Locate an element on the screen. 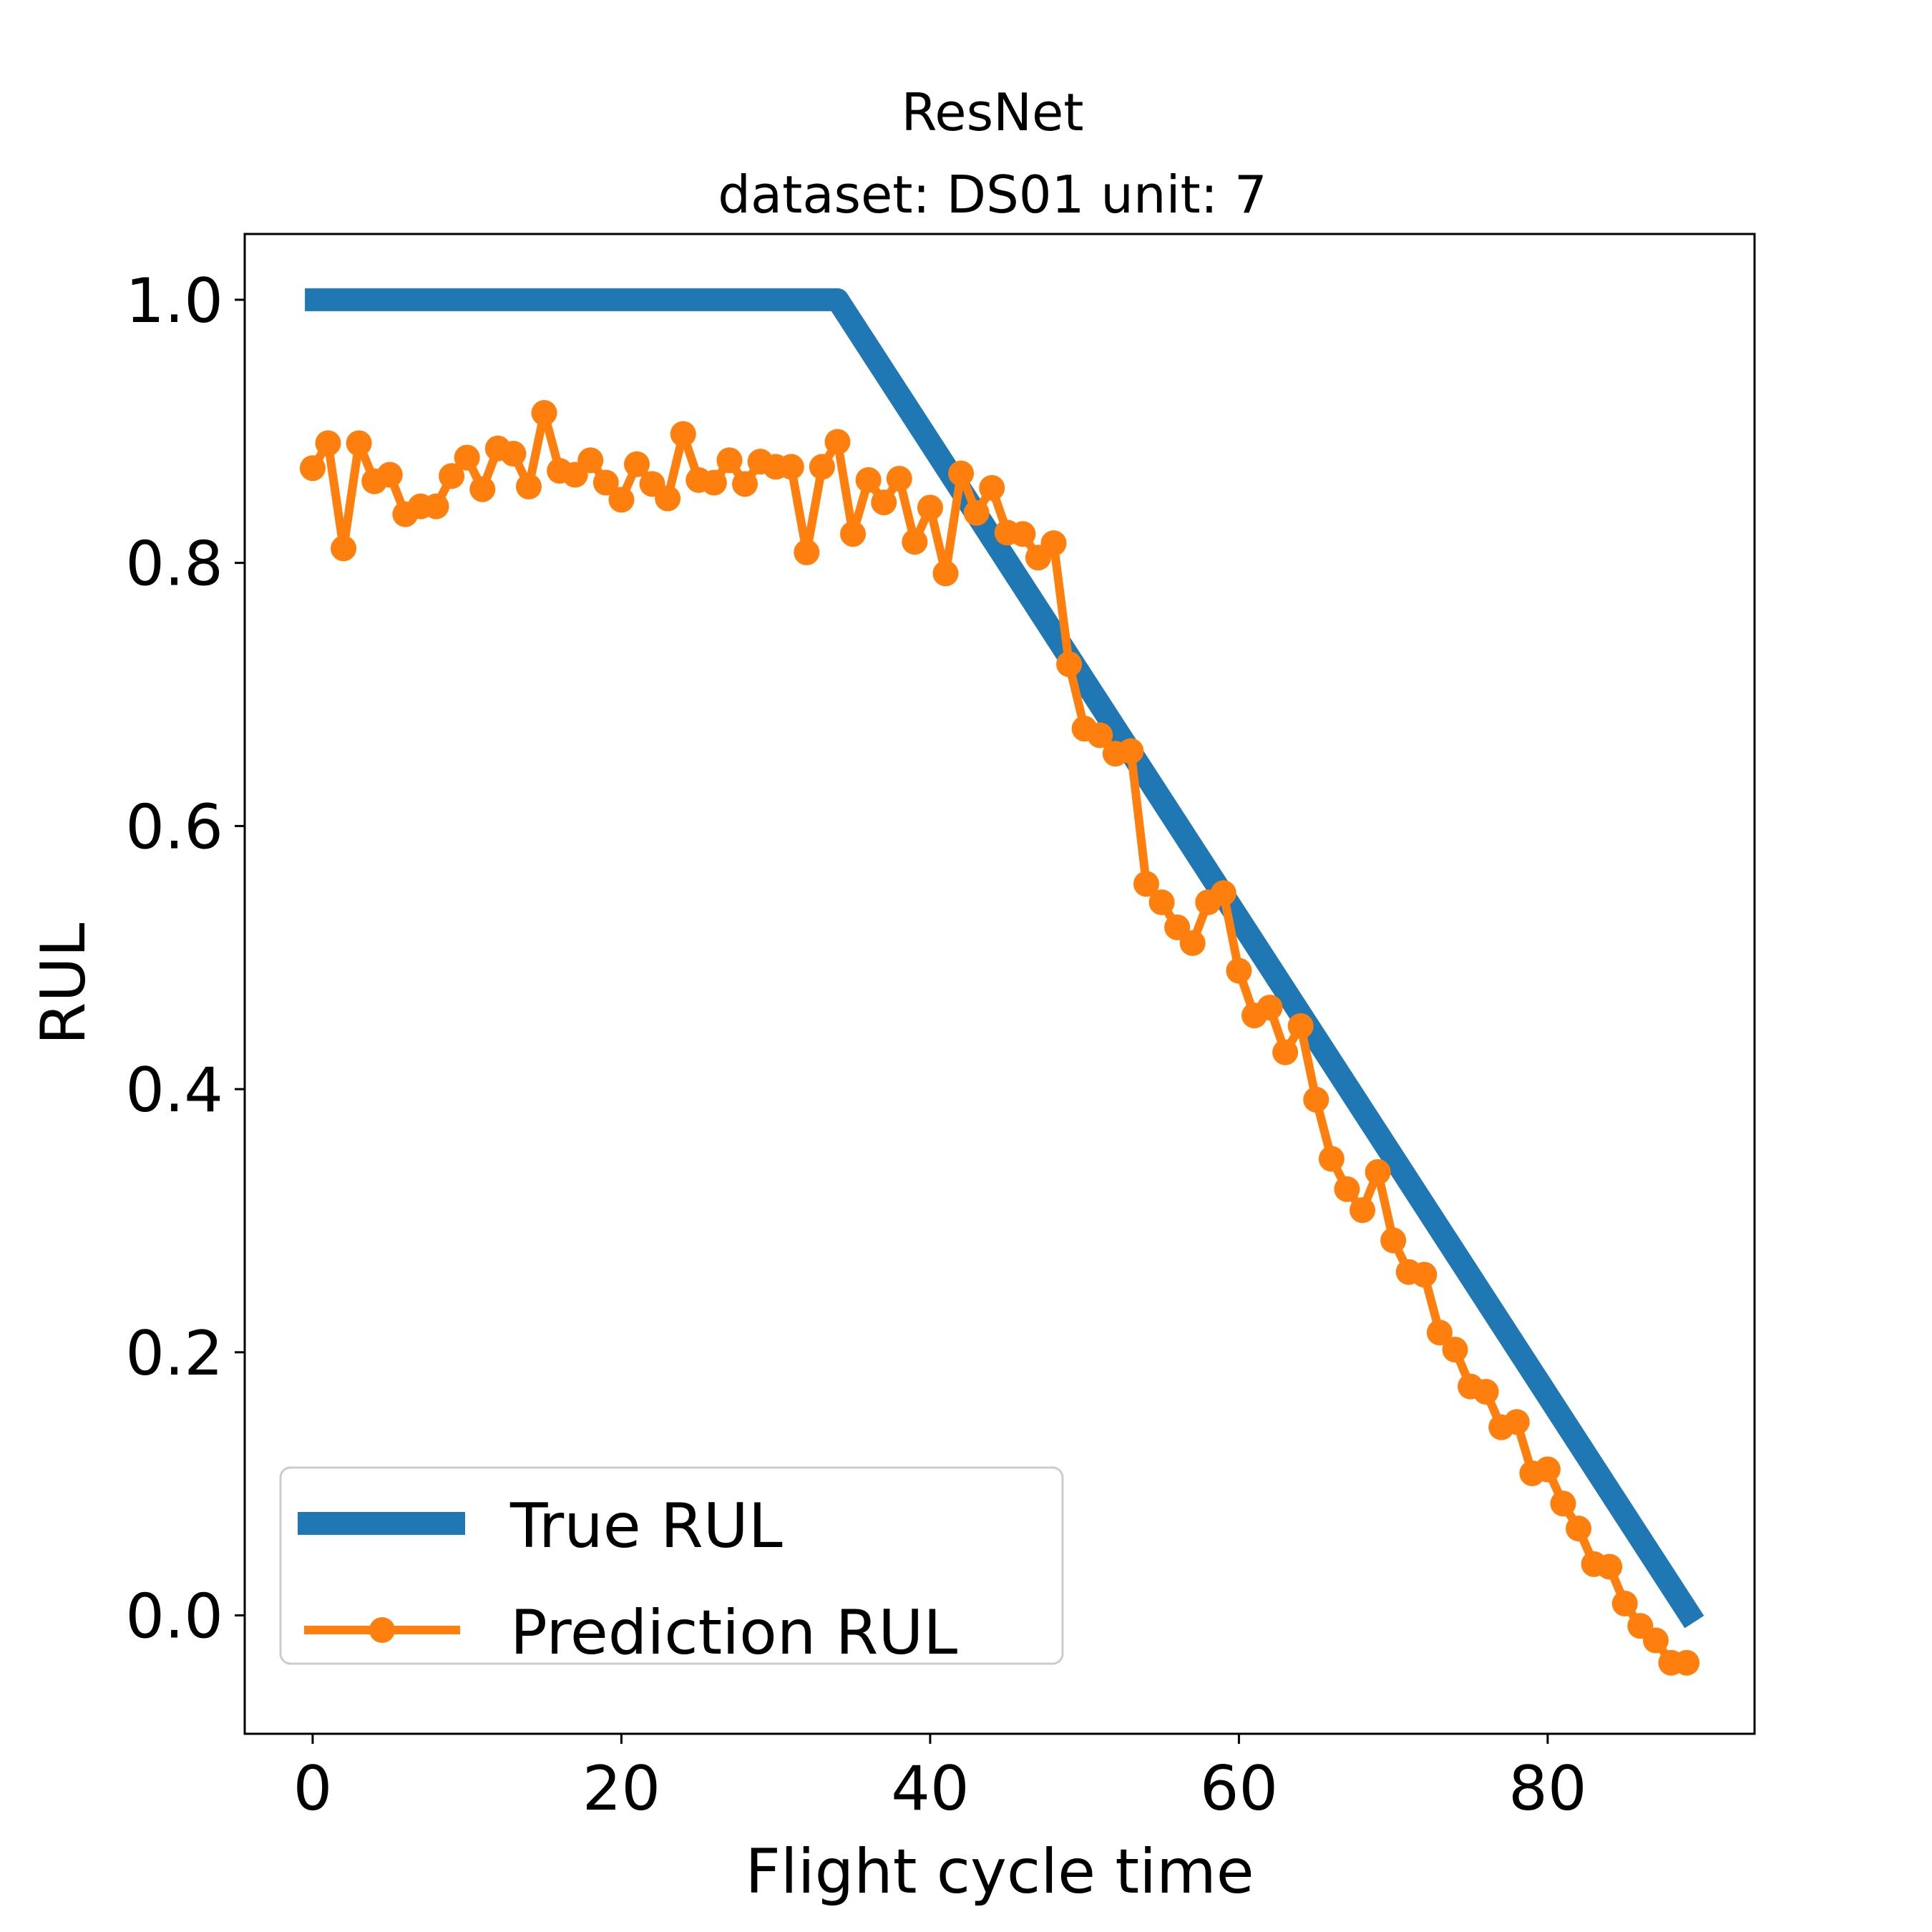 This screenshot has width=1932, height=1932. x-tick-label: 20 is located at coordinates (621, 1789).